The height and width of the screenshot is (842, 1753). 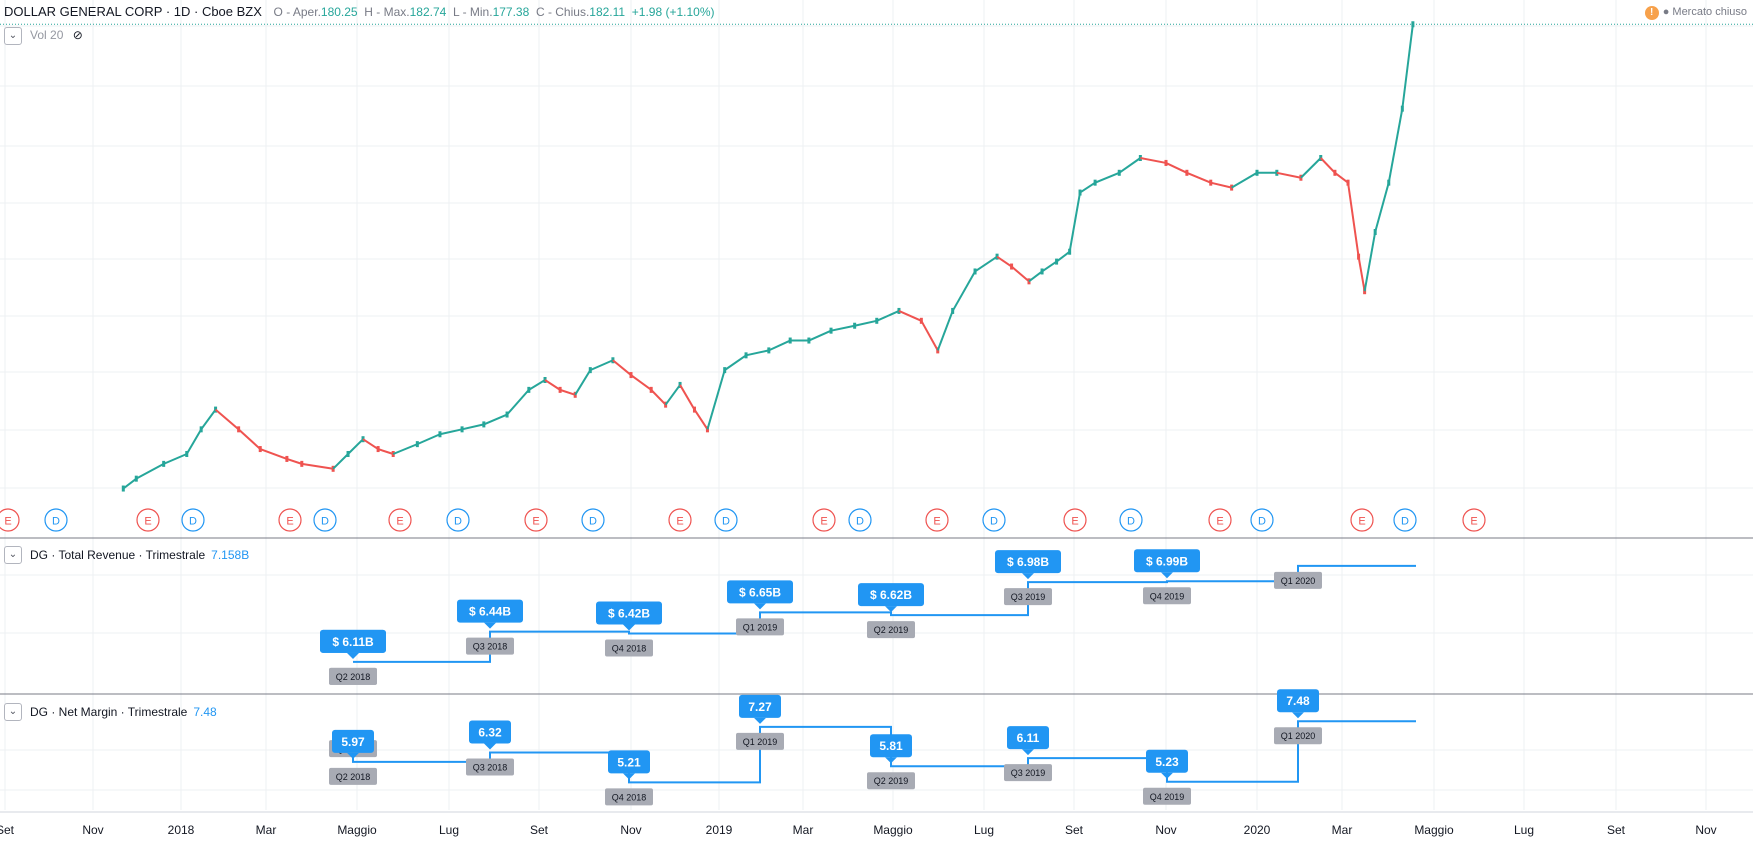 I want to click on margin-value-label: 6.11, so click(x=1028, y=738).